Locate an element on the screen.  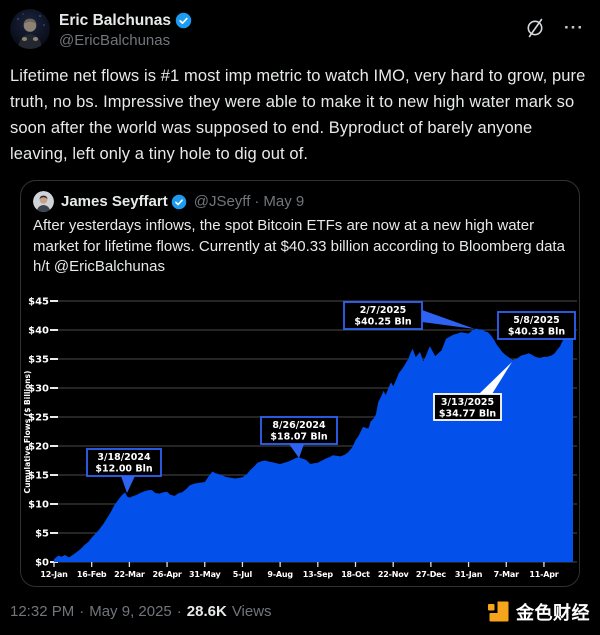
svg-text: $0 is located at coordinates (42, 562).